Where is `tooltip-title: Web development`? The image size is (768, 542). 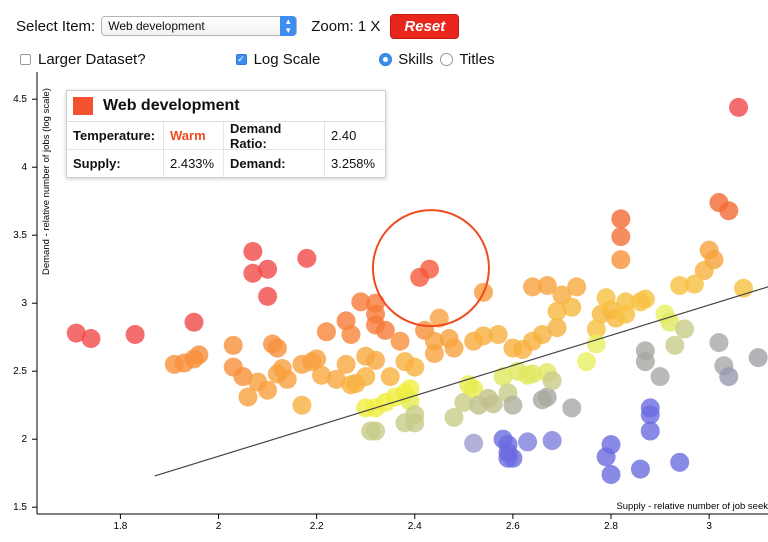 tooltip-title: Web development is located at coordinates (171, 105).